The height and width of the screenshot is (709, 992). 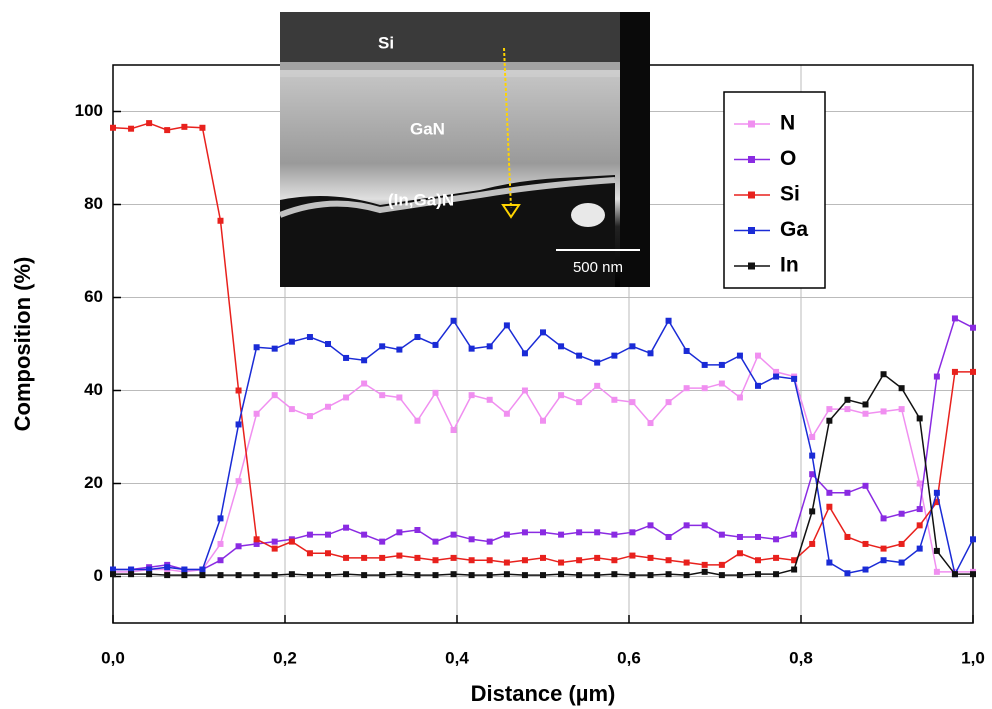 I want to click on legend-box, so click(x=774, y=190).